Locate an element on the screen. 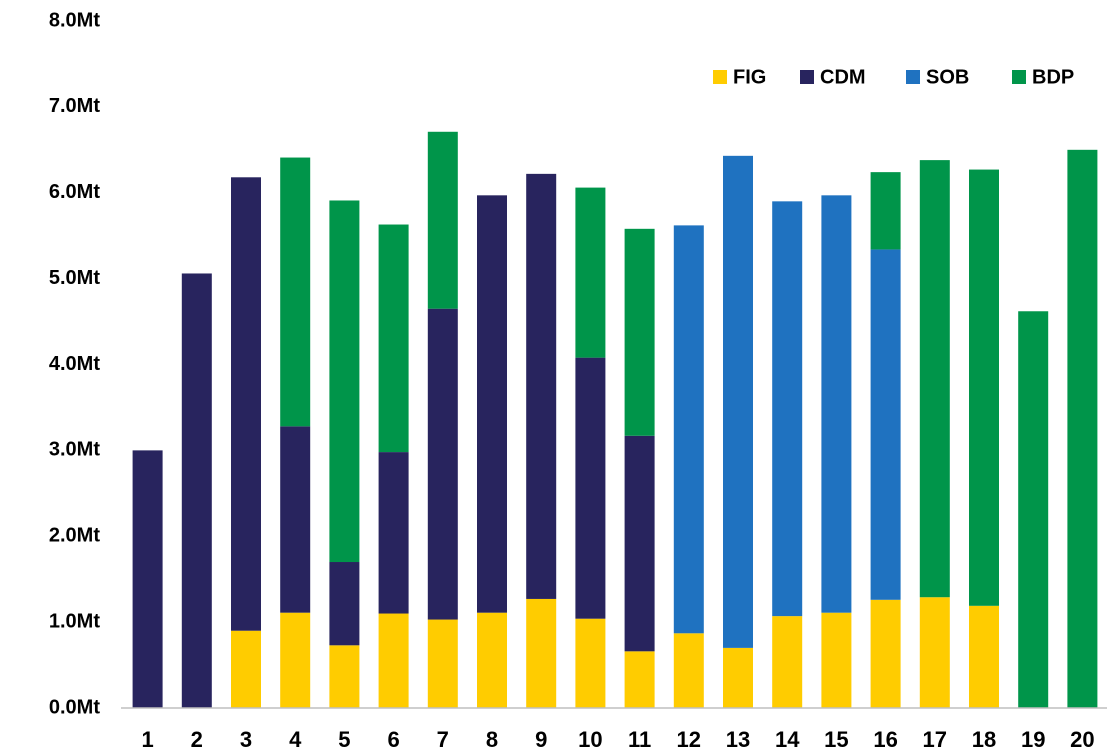 This screenshot has height=755, width=1117. x-tick-label: 12 is located at coordinates (689, 739).